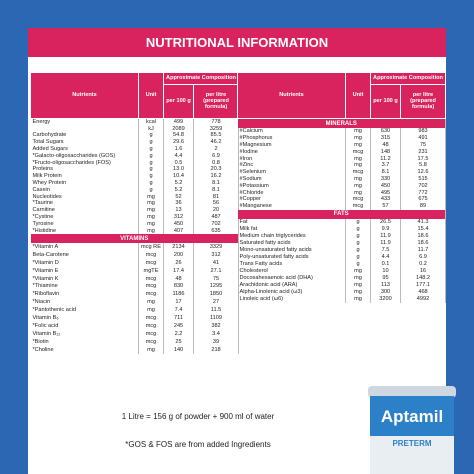  I want to click on table-cell: Vitamin B₁₂, so click(84, 333).